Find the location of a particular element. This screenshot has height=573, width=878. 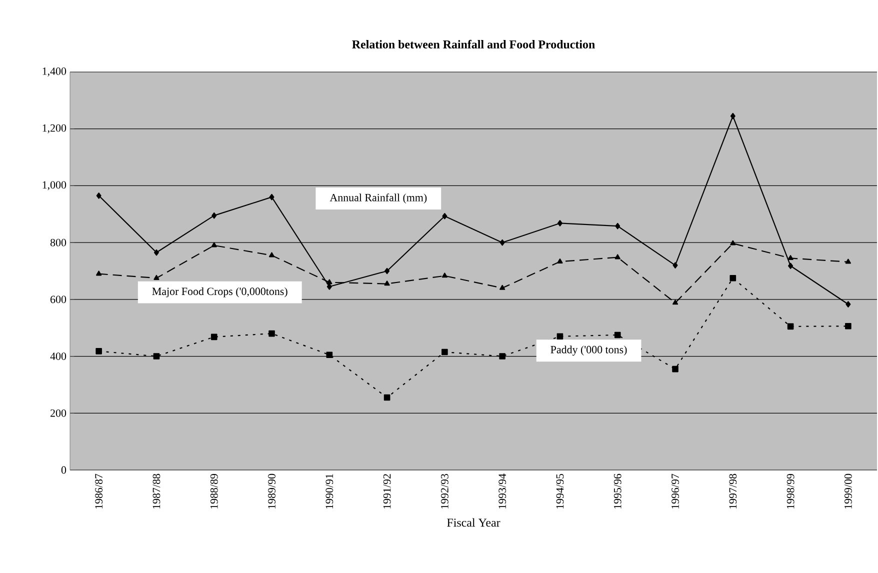

x-tick-label: 1994/95 is located at coordinates (560, 491).